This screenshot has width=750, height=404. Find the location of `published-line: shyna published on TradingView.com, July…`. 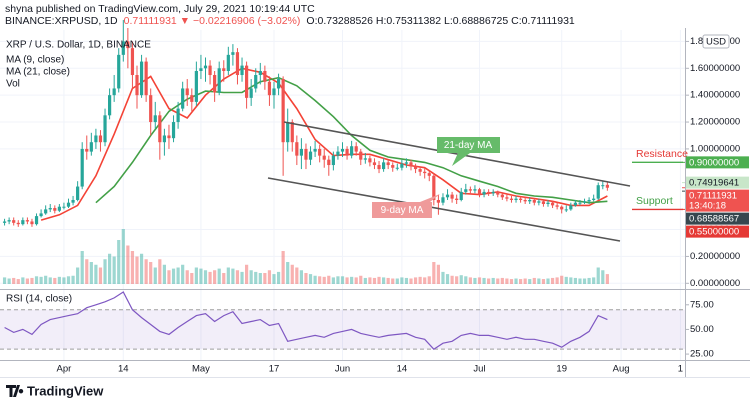

published-line: shyna published on TradingView.com, July… is located at coordinates (160, 9).